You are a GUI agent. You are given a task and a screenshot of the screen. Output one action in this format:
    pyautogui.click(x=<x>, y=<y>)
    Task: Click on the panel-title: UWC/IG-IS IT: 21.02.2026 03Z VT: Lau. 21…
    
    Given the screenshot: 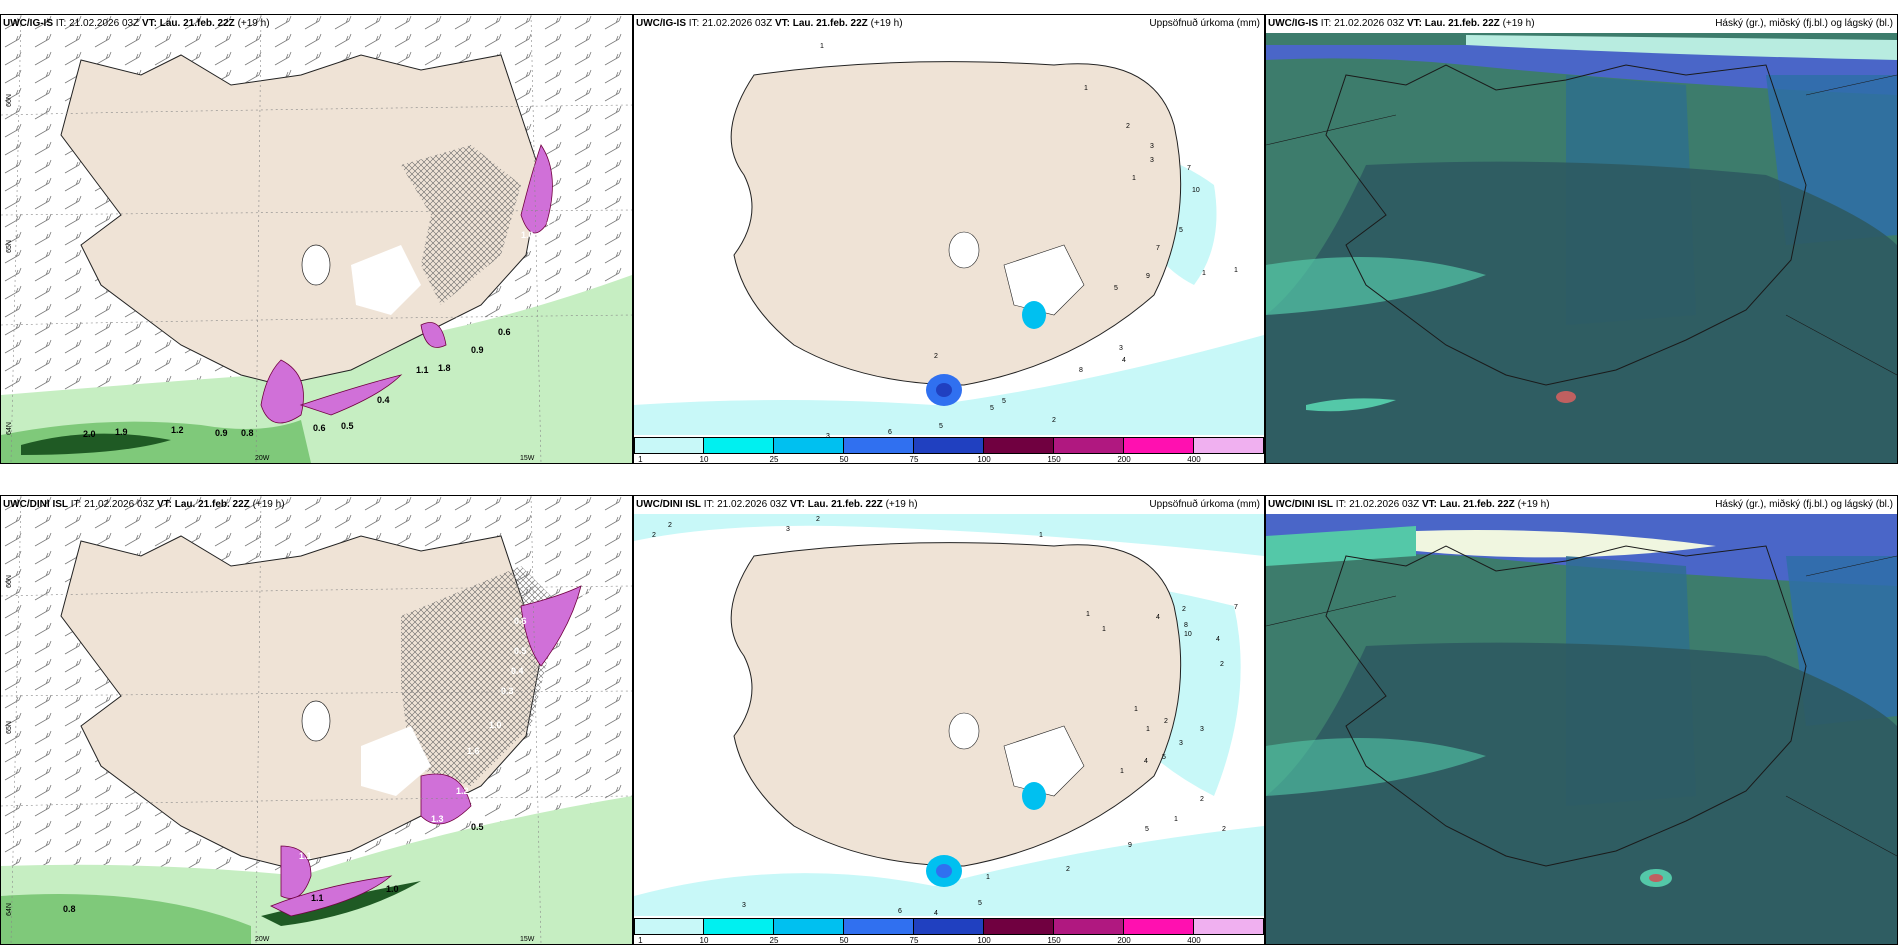 What is the action you would take?
    pyautogui.click(x=769, y=23)
    